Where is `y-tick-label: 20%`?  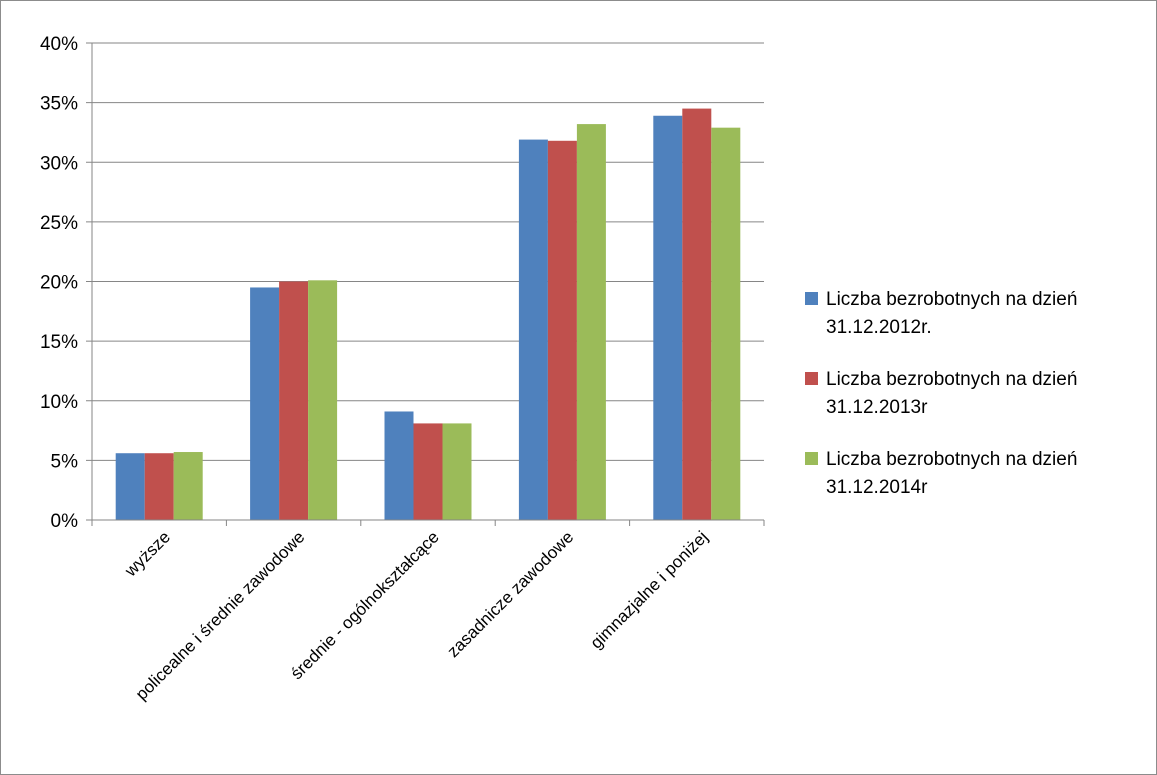 y-tick-label: 20% is located at coordinates (59, 283).